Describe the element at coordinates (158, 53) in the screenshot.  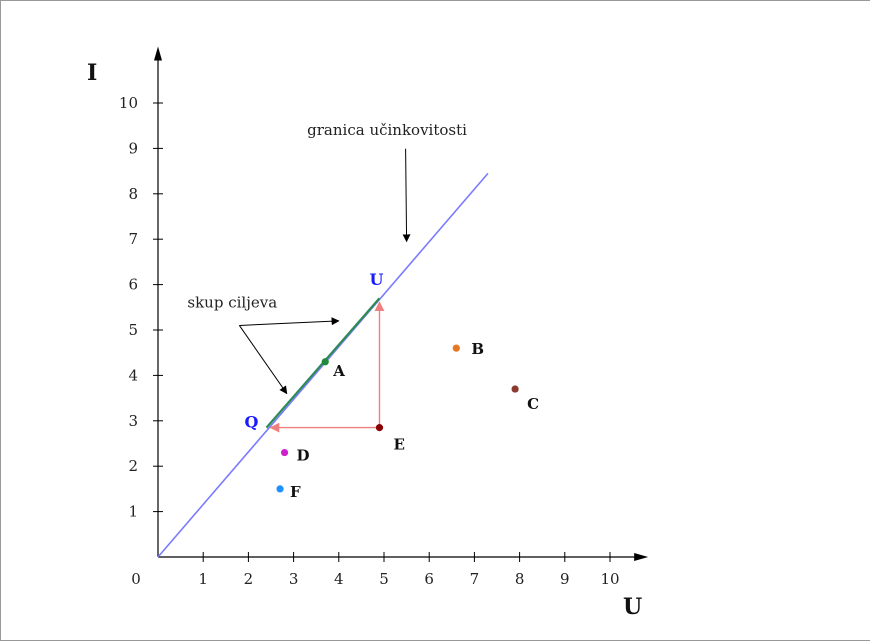
I see `y-axis-arrowhead` at that location.